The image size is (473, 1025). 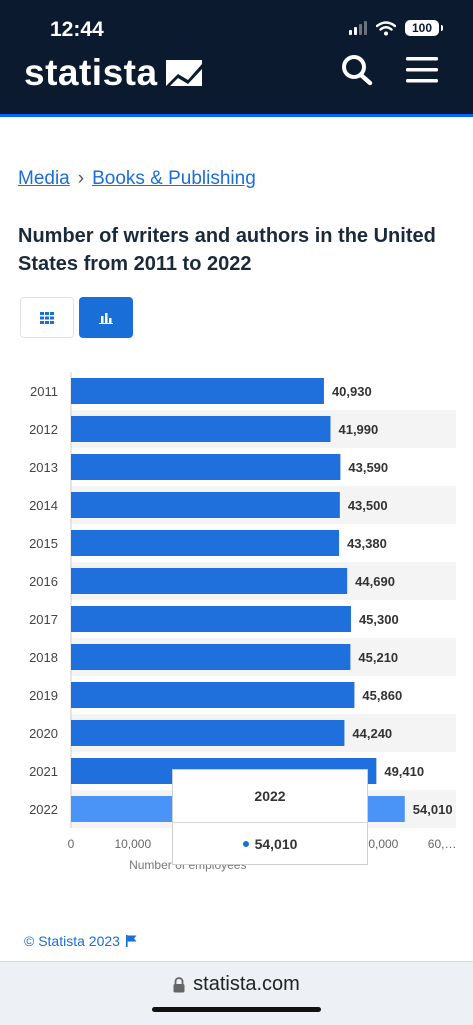 I want to click on search-icon, so click(x=357, y=70).